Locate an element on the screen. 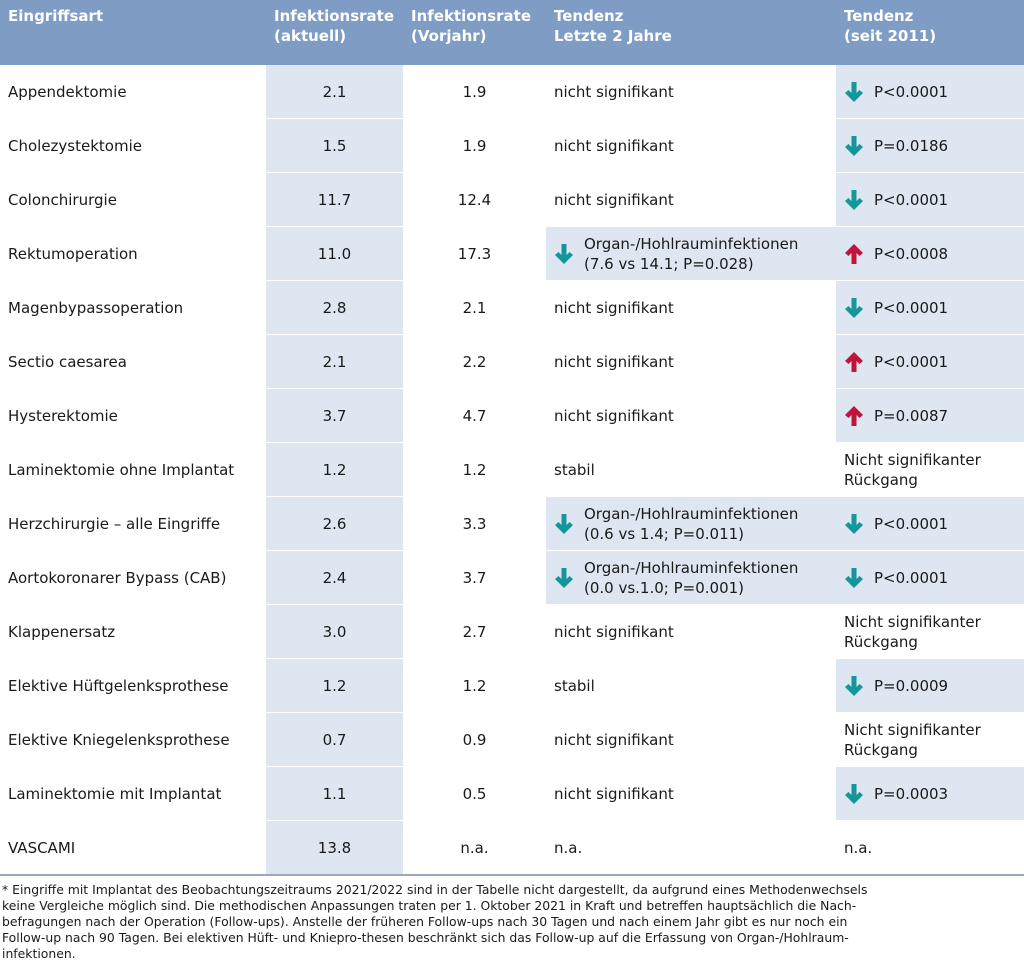  rate-cell: 1.1 is located at coordinates (334, 793).